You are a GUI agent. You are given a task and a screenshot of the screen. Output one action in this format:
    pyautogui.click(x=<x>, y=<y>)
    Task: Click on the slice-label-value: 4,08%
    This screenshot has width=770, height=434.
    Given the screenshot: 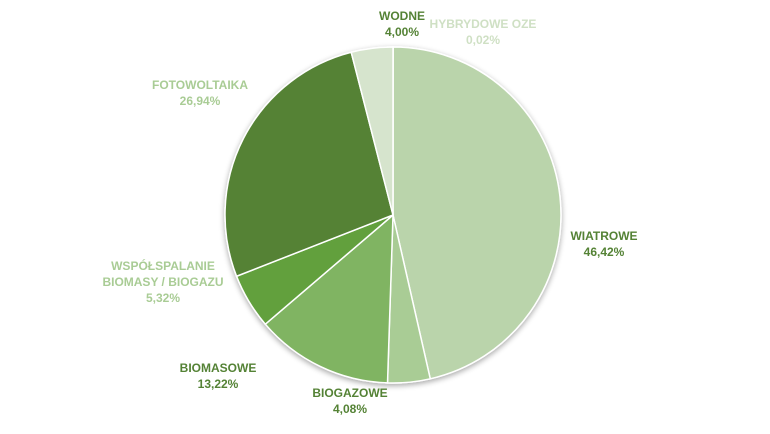 What is the action you would take?
    pyautogui.click(x=350, y=409)
    